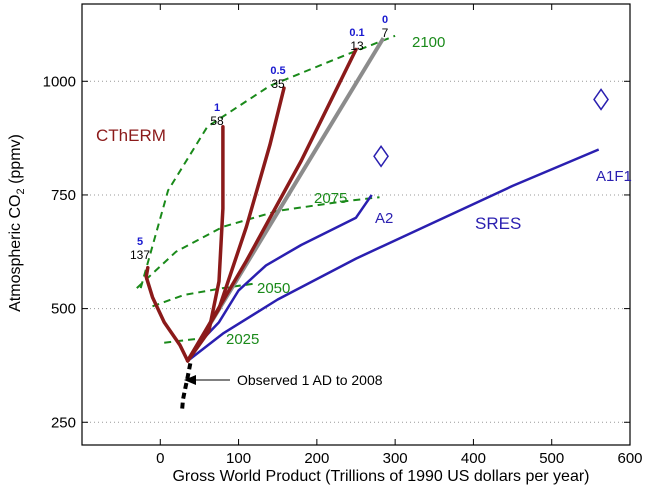  What do you see at coordinates (203, 295) in the screenshot?
I see `isoline-2050` at bounding box center [203, 295].